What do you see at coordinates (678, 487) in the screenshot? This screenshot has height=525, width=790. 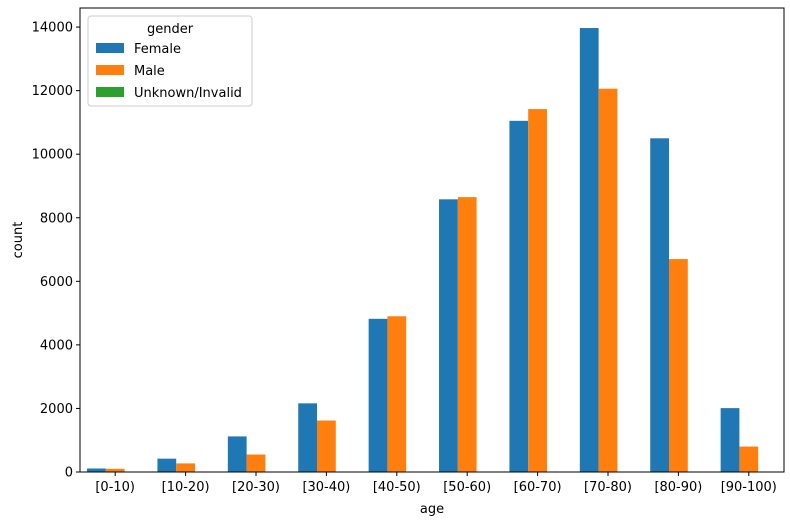 I see `x-tick-label: [80-90)` at bounding box center [678, 487].